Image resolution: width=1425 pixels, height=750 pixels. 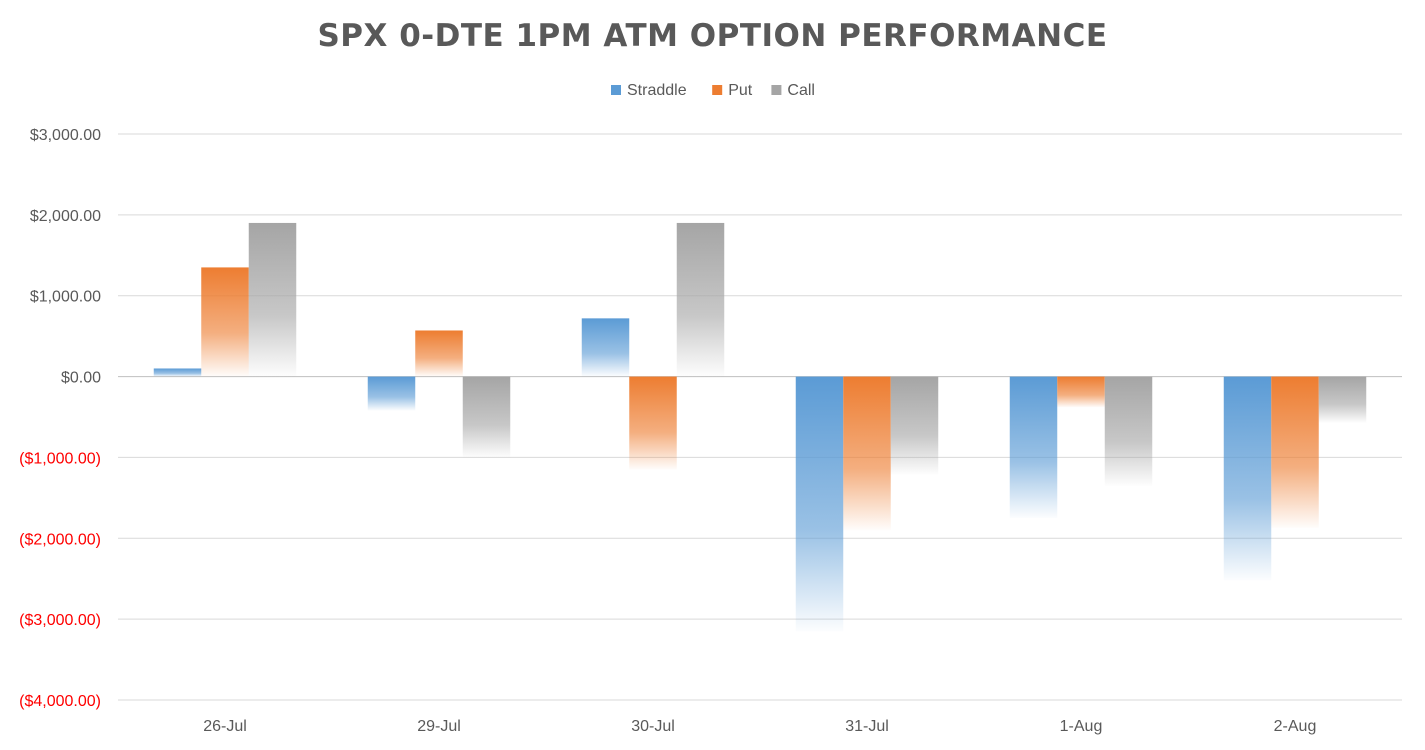 I want to click on x-tick-label: 2-Aug, so click(x=1295, y=726).